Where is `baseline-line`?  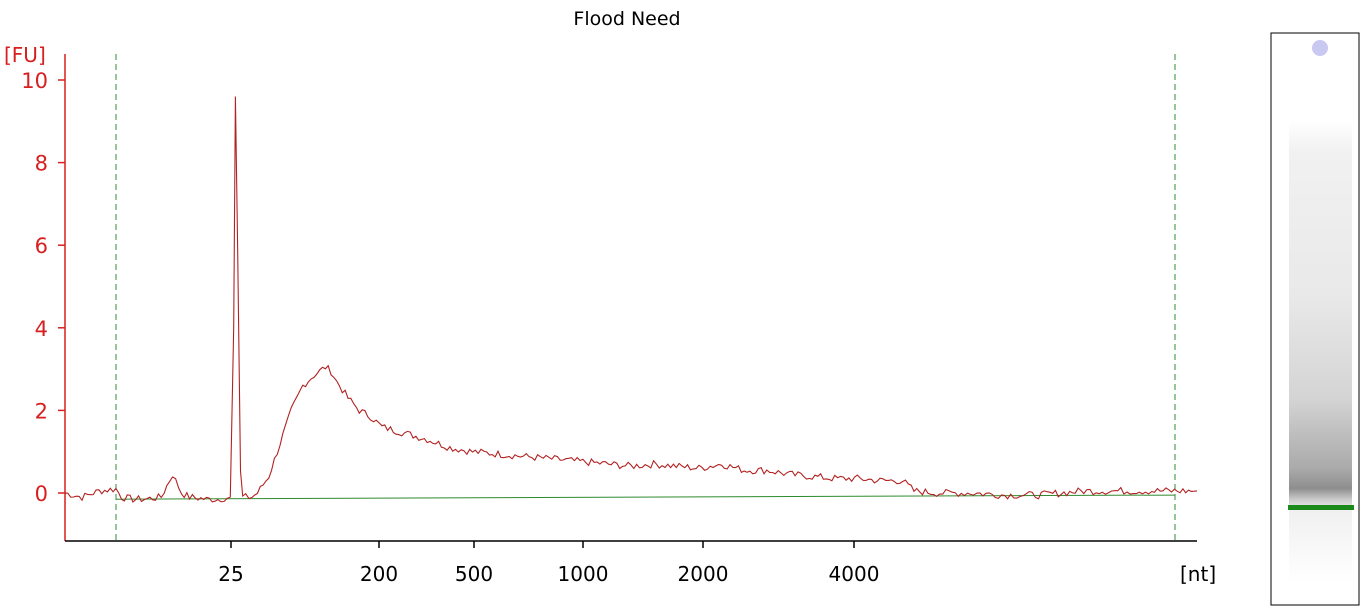
baseline-line is located at coordinates (645, 497).